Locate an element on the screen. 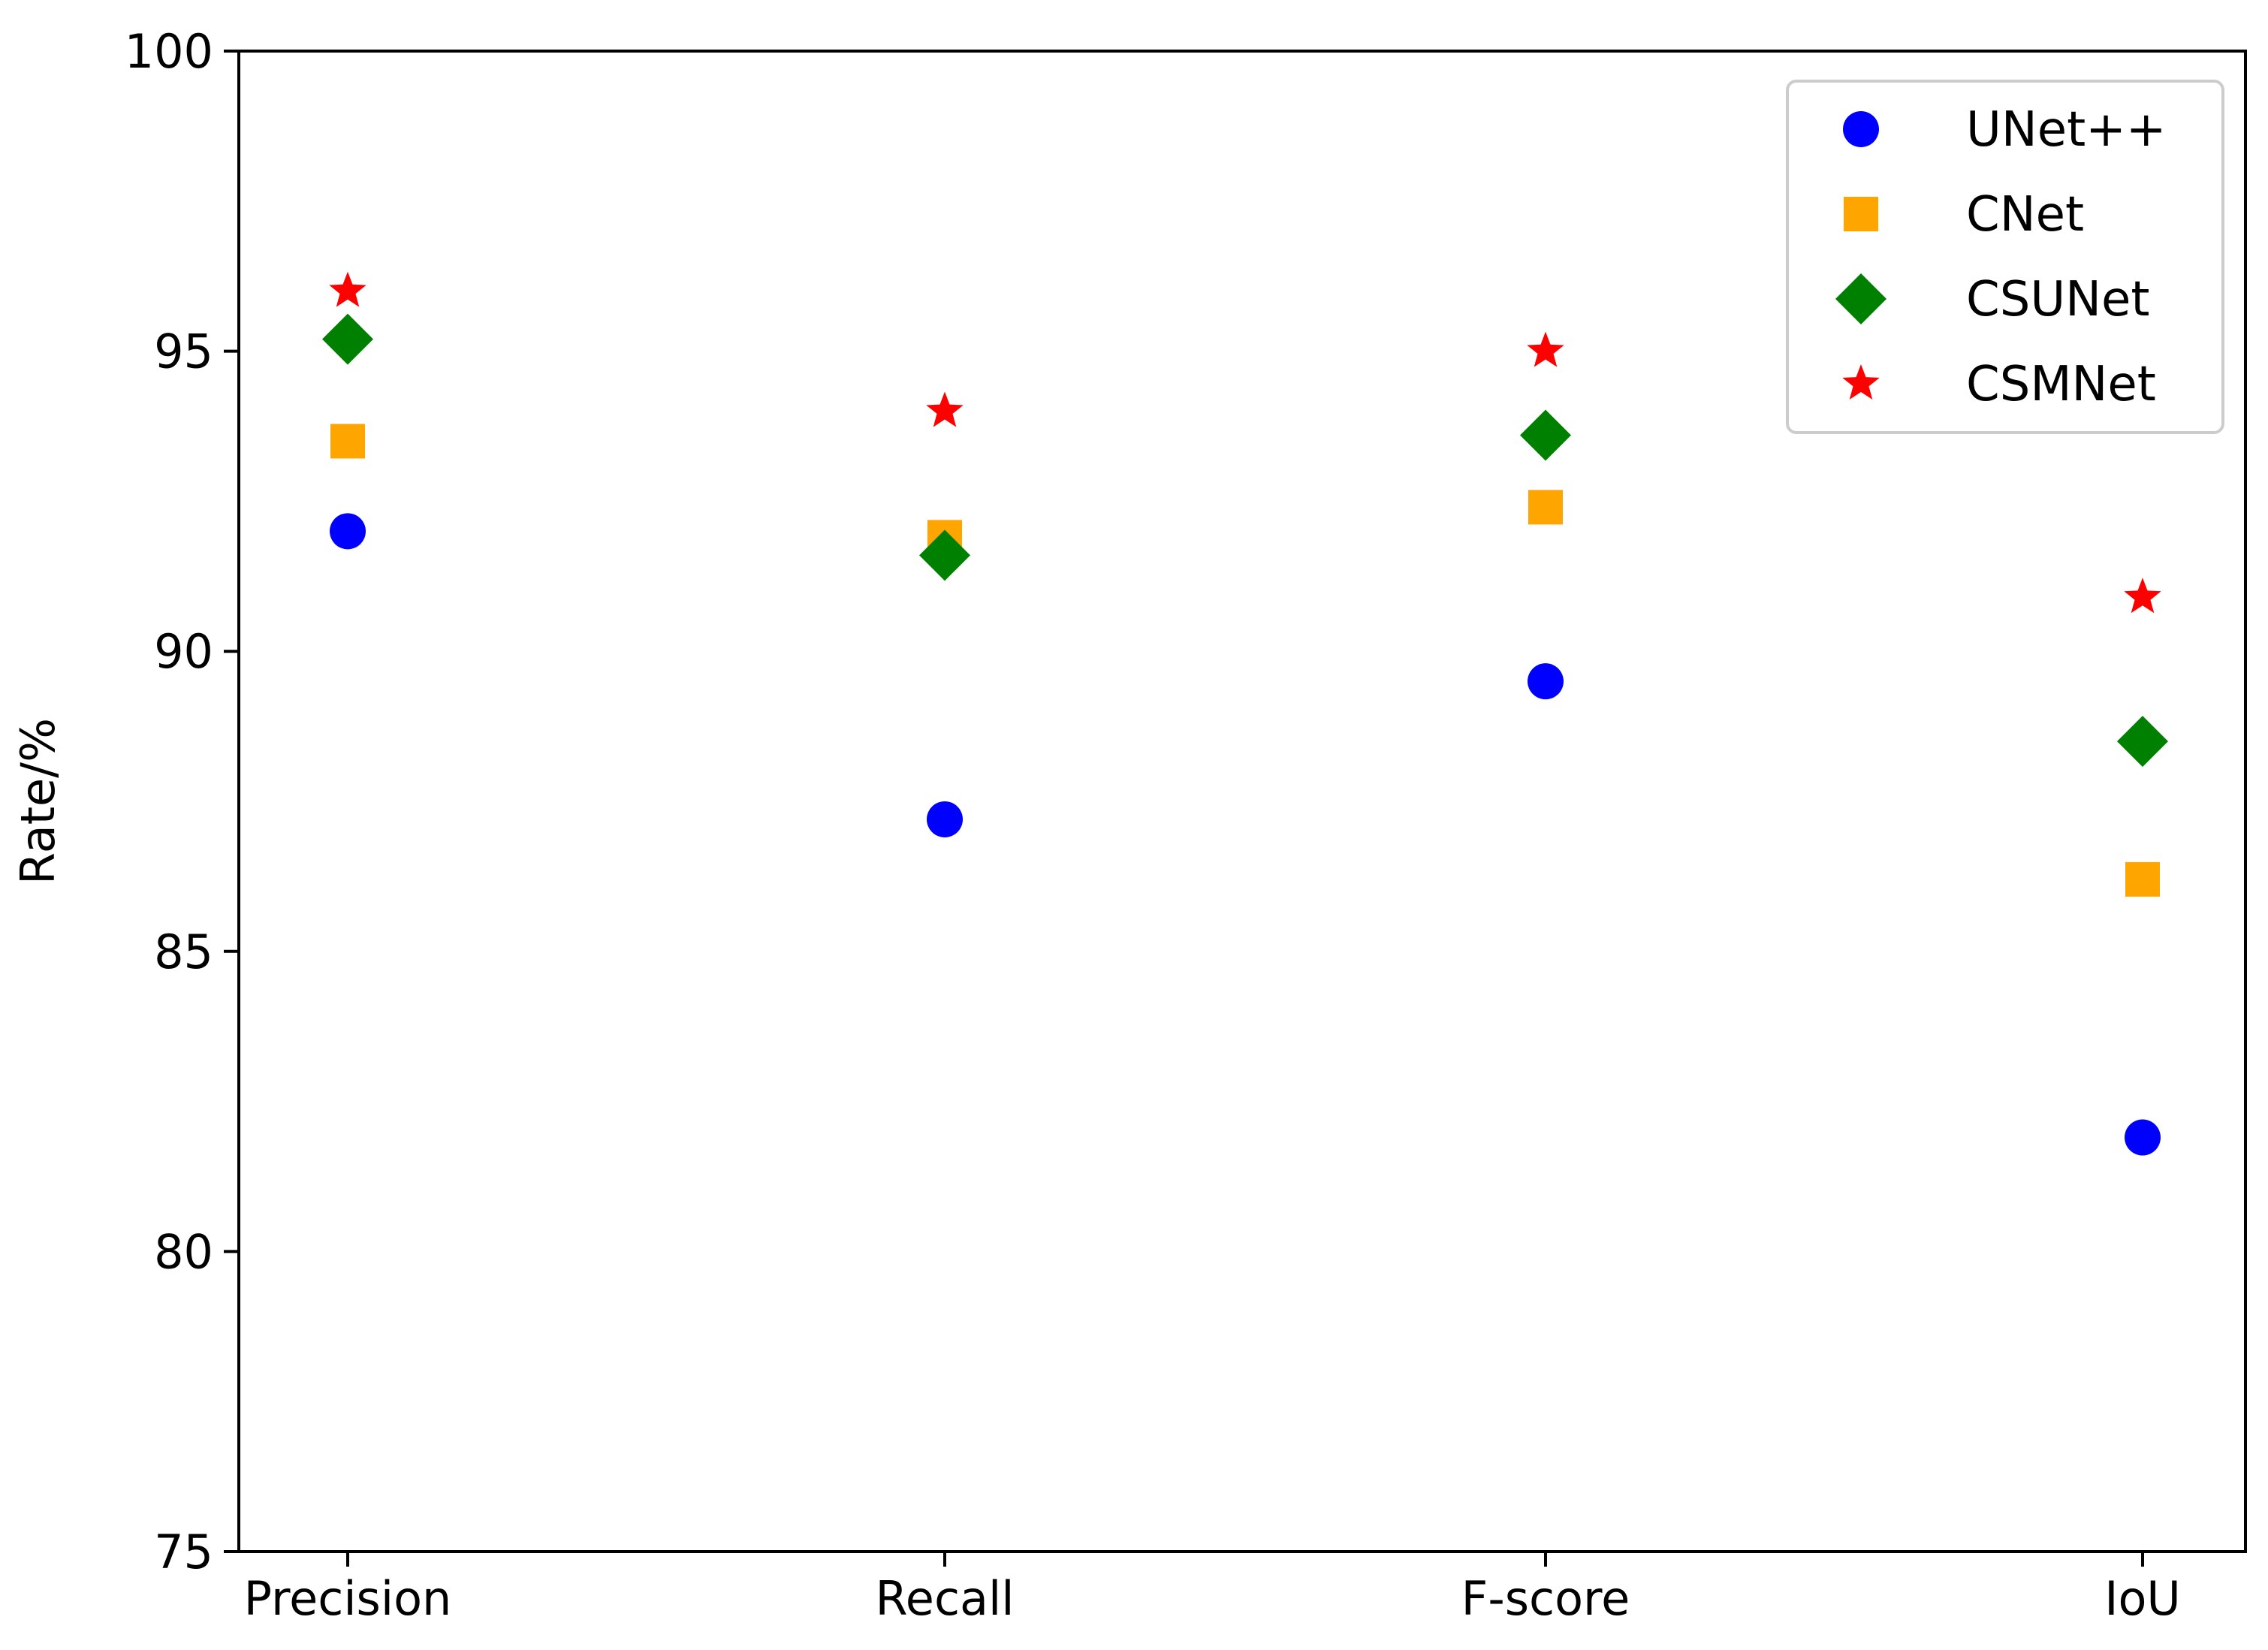 The height and width of the screenshot is (1650, 2268). y-tick-label: 95 is located at coordinates (183, 351).